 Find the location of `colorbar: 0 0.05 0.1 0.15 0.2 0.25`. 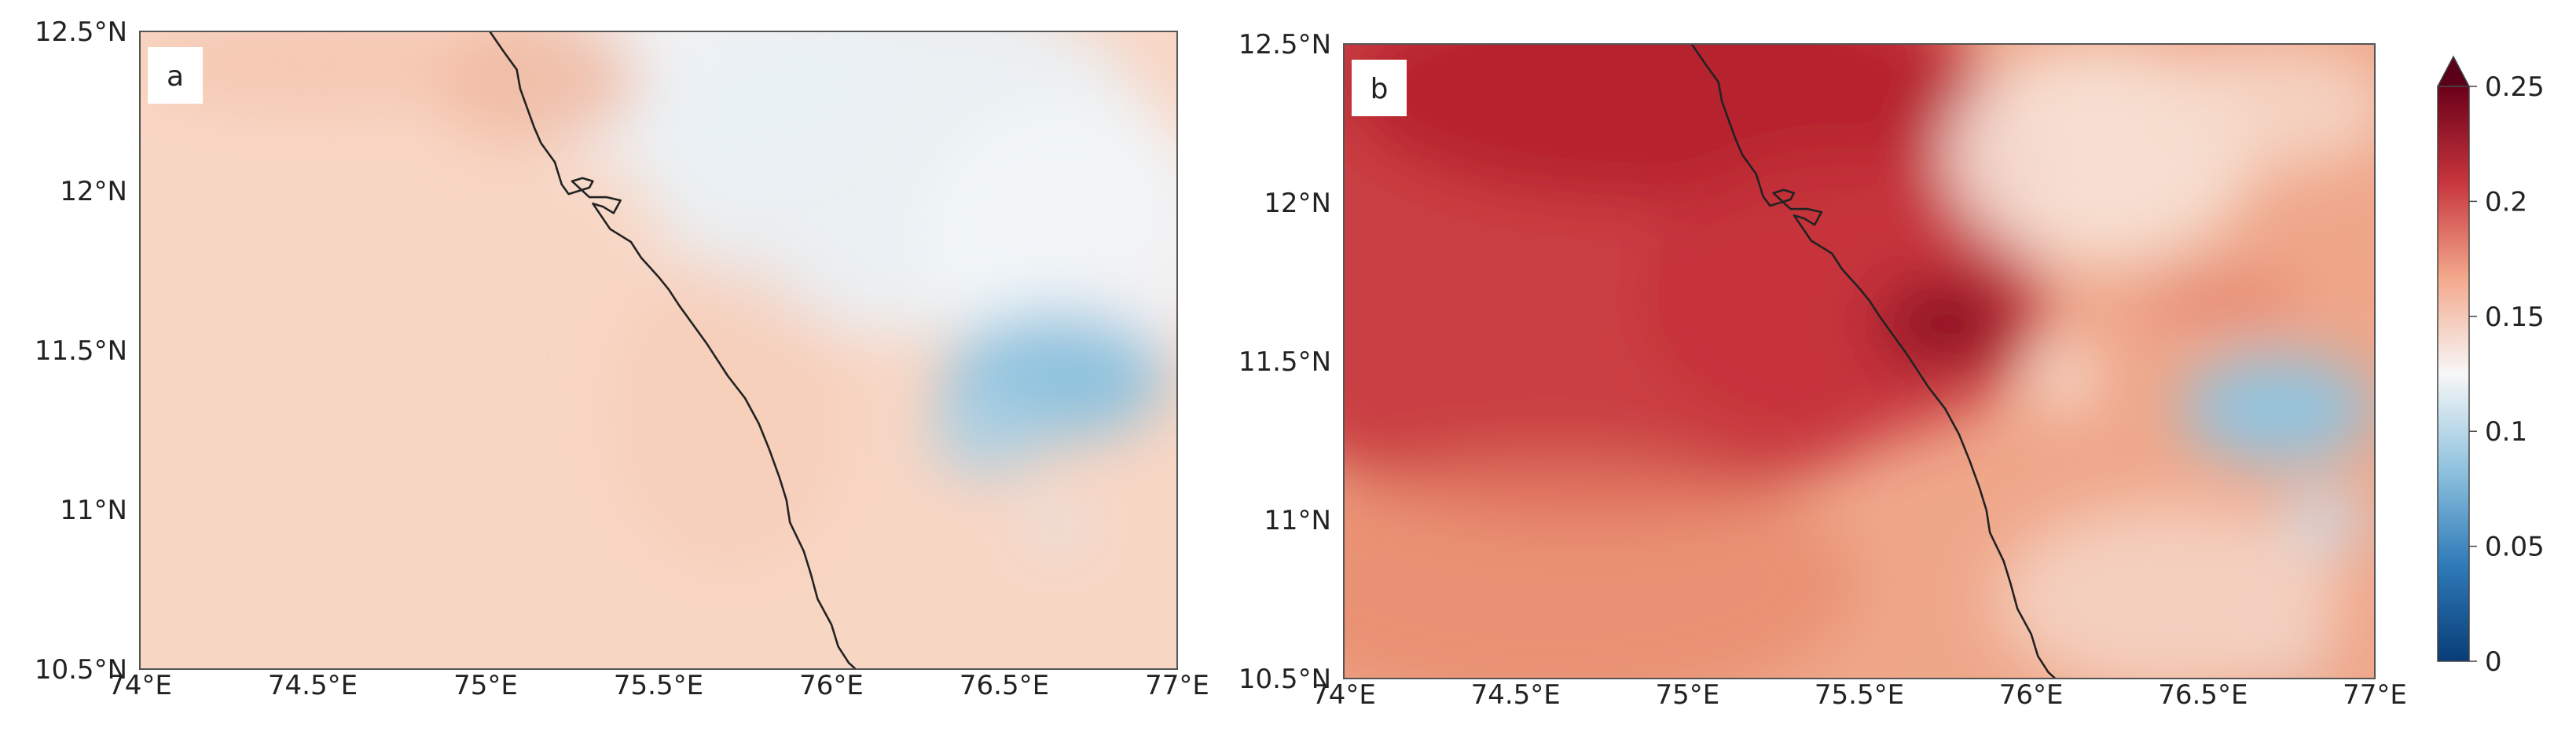

colorbar: 0 0.05 0.1 0.15 0.2 0.25 is located at coordinates (2490, 366).